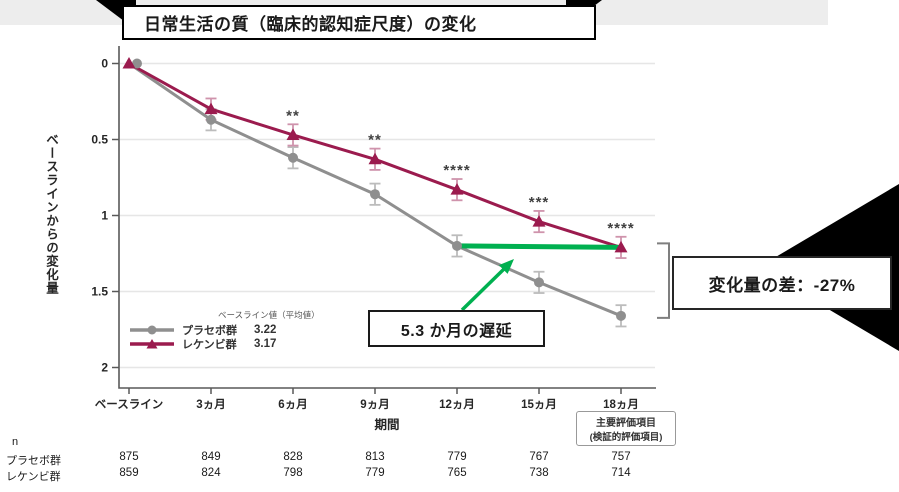 This screenshot has height=492, width=899. Describe the element at coordinates (15, 442) in the screenshot. I see `n-table-header: n` at that location.